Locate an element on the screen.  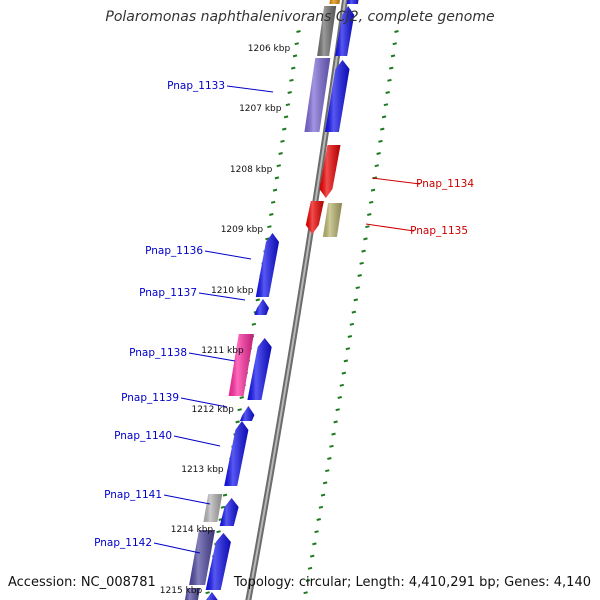
gene-label: Pnap_1140 is located at coordinates (143, 436).